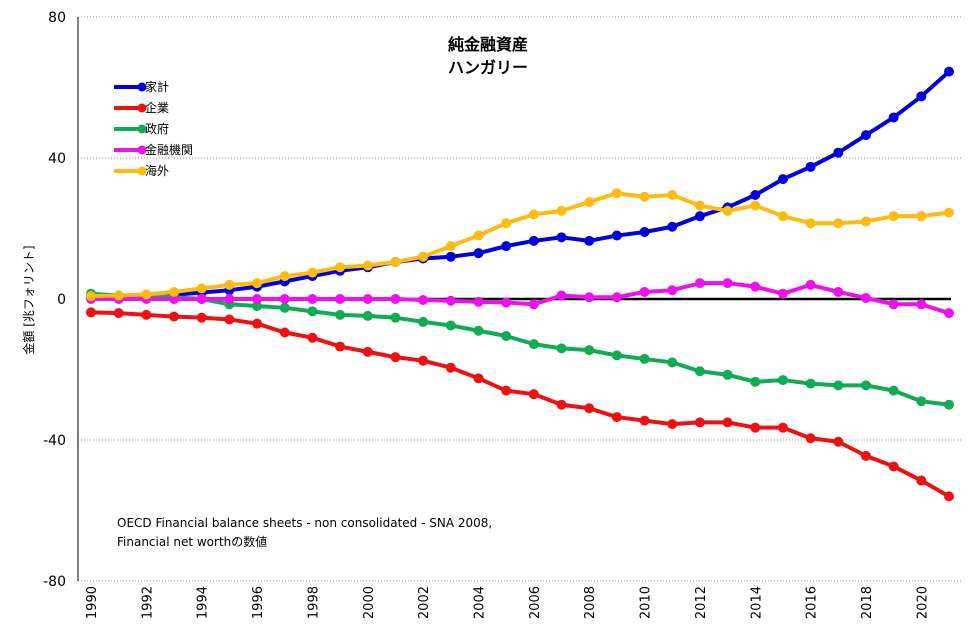 This screenshot has width=978, height=639. What do you see at coordinates (192, 541) in the screenshot?
I see `source-note-line-2: Financial net worthの数値` at bounding box center [192, 541].